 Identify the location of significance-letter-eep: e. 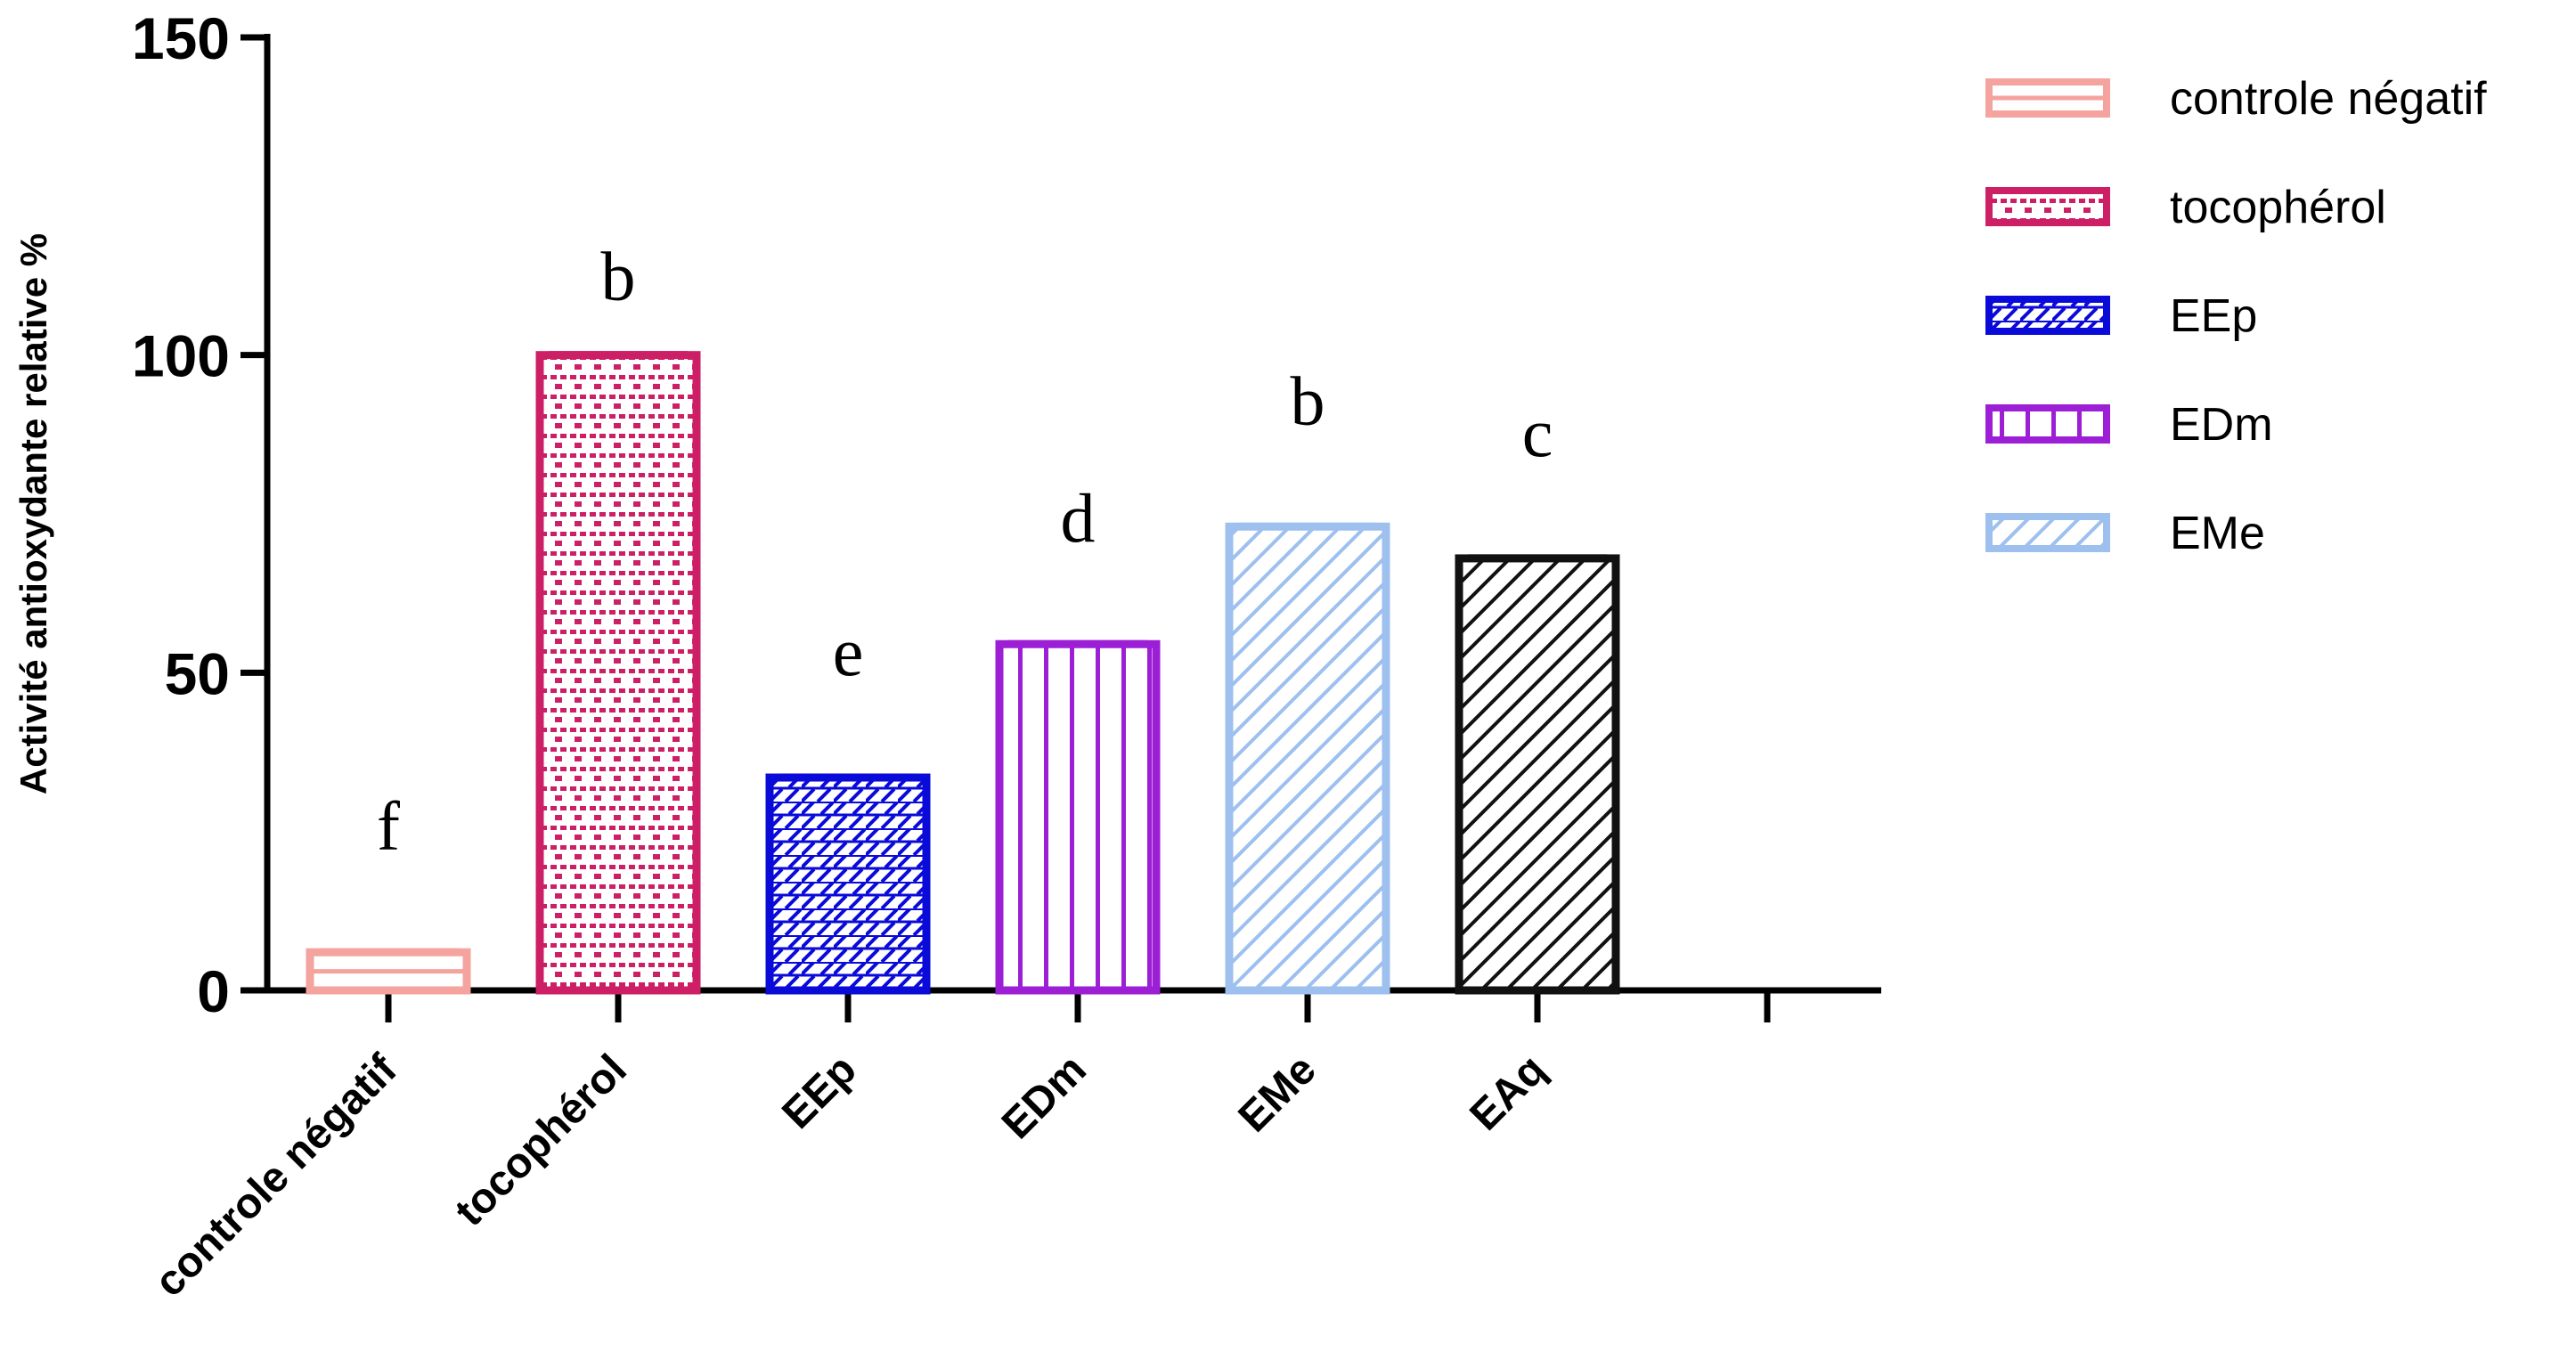
(849, 651).